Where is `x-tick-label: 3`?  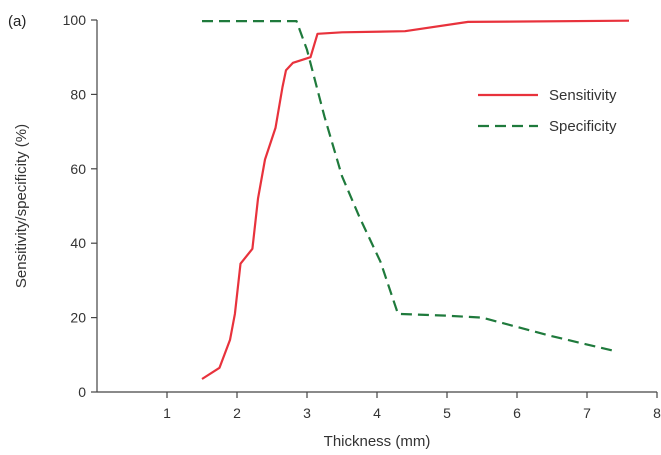
x-tick-label: 3 is located at coordinates (307, 413).